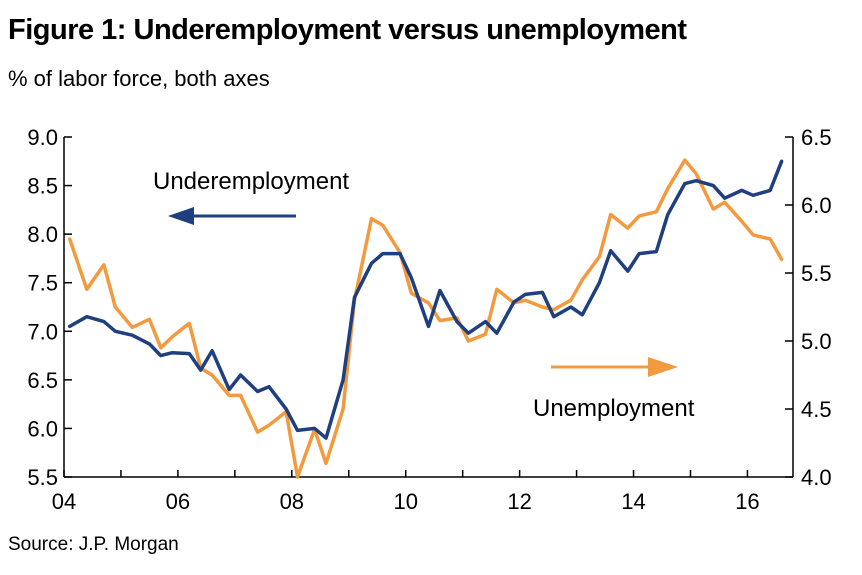  I want to click on x-tick-label: 10, so click(405, 501).